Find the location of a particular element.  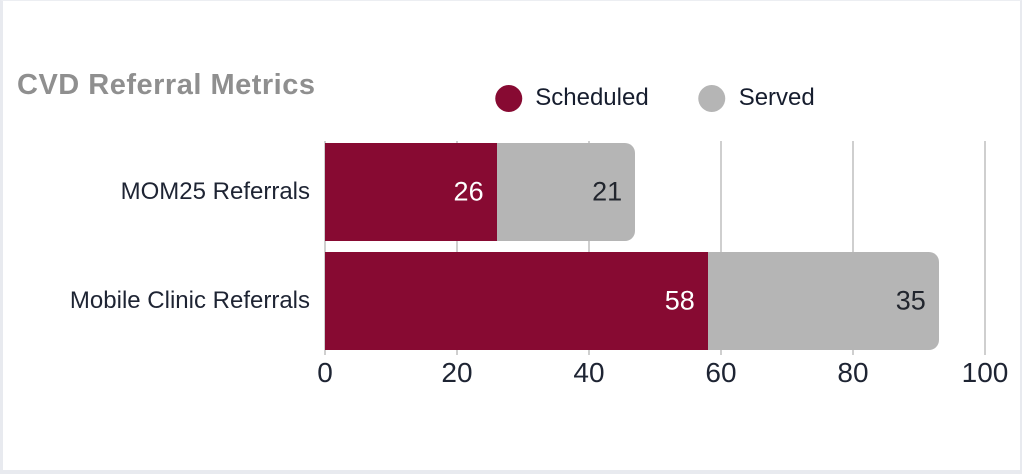

legend-label: Scheduled is located at coordinates (592, 97).